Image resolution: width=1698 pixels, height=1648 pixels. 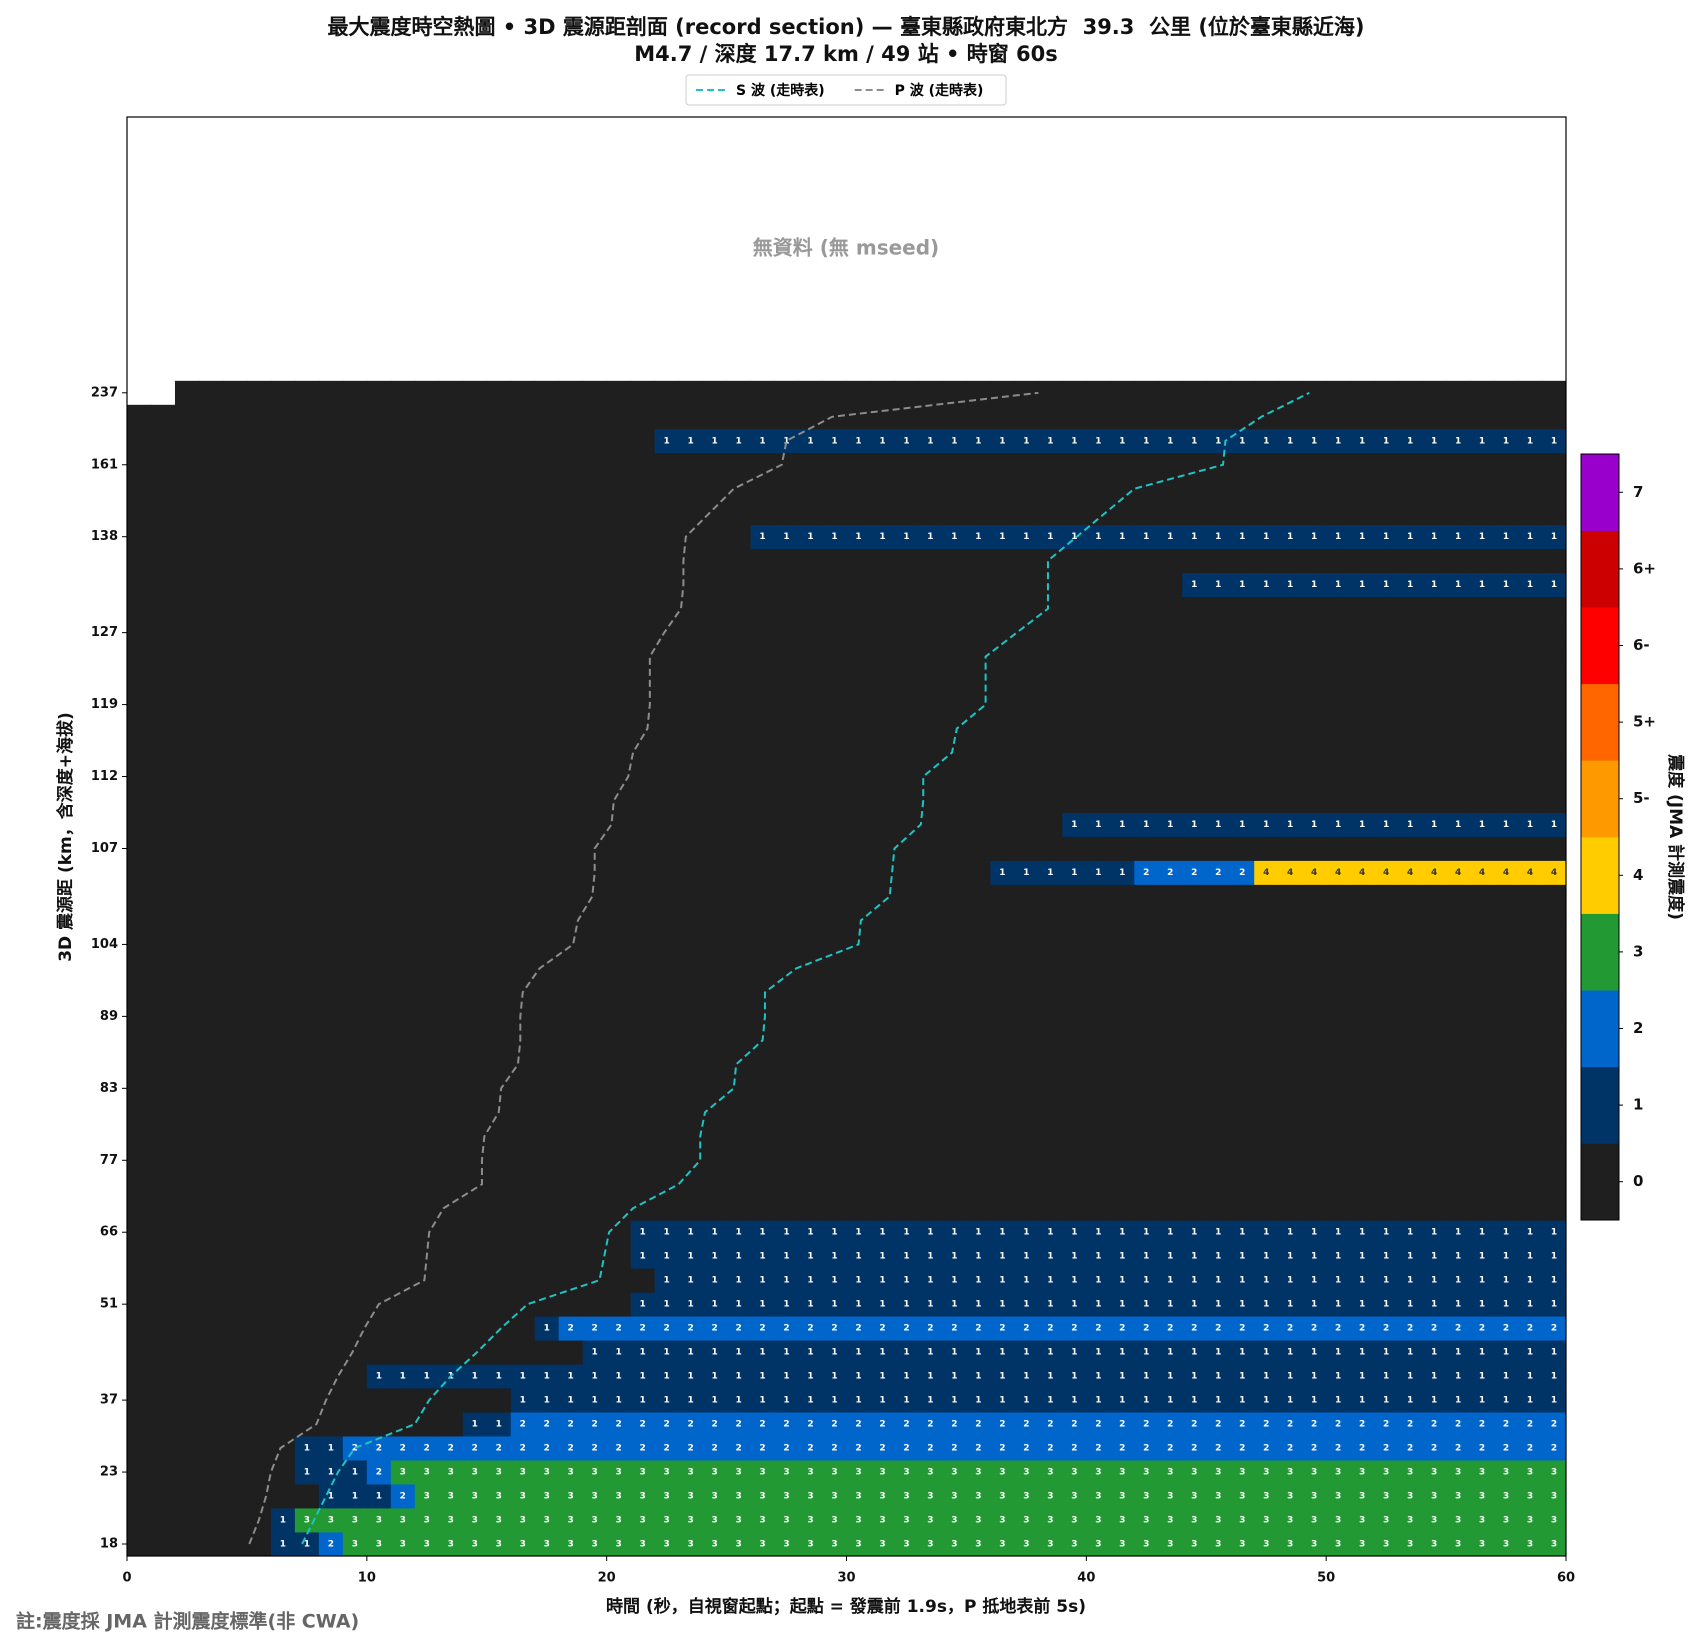 What do you see at coordinates (1600, 646) in the screenshot?
I see `colorbar-swatch` at bounding box center [1600, 646].